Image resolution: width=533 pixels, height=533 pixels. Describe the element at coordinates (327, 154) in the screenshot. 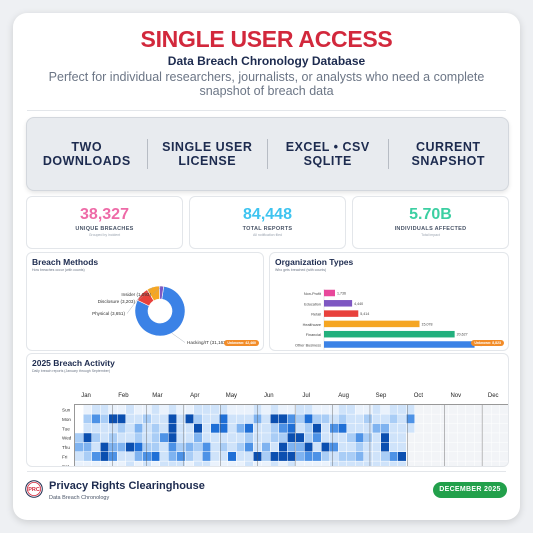

I see `feature-formats: EXCEL • CSV SQLITE` at that location.